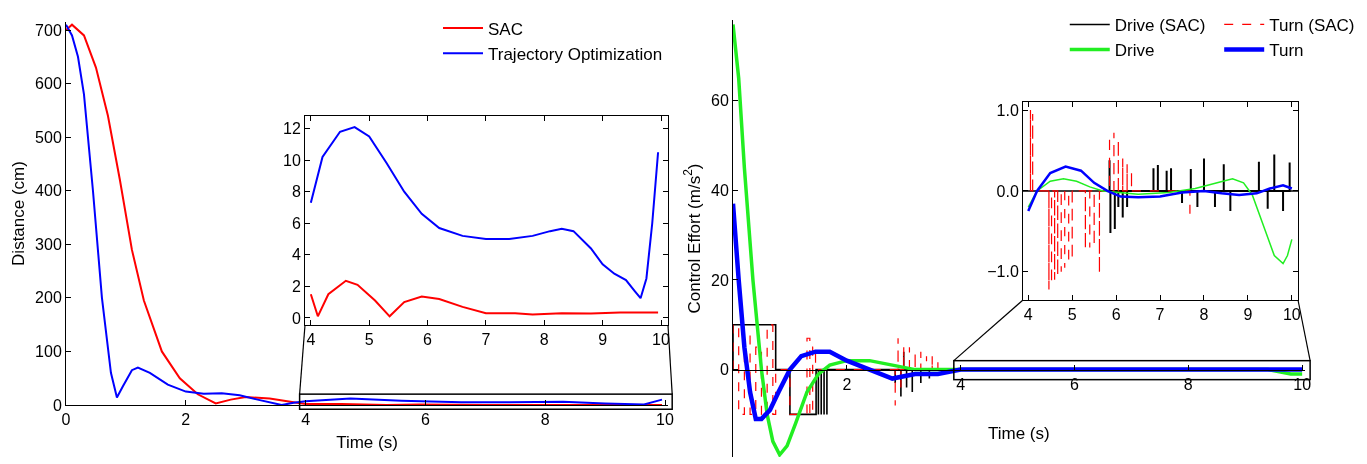  I want to click on y-tick-label: 1.0, so click(1007, 110).